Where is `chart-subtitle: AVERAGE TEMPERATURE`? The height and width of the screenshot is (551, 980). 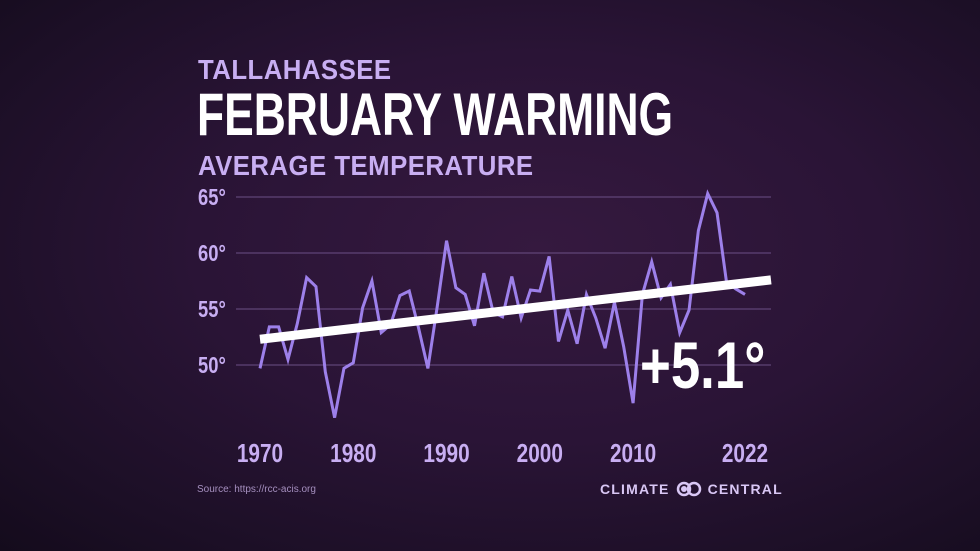 chart-subtitle: AVERAGE TEMPERATURE is located at coordinates (366, 165).